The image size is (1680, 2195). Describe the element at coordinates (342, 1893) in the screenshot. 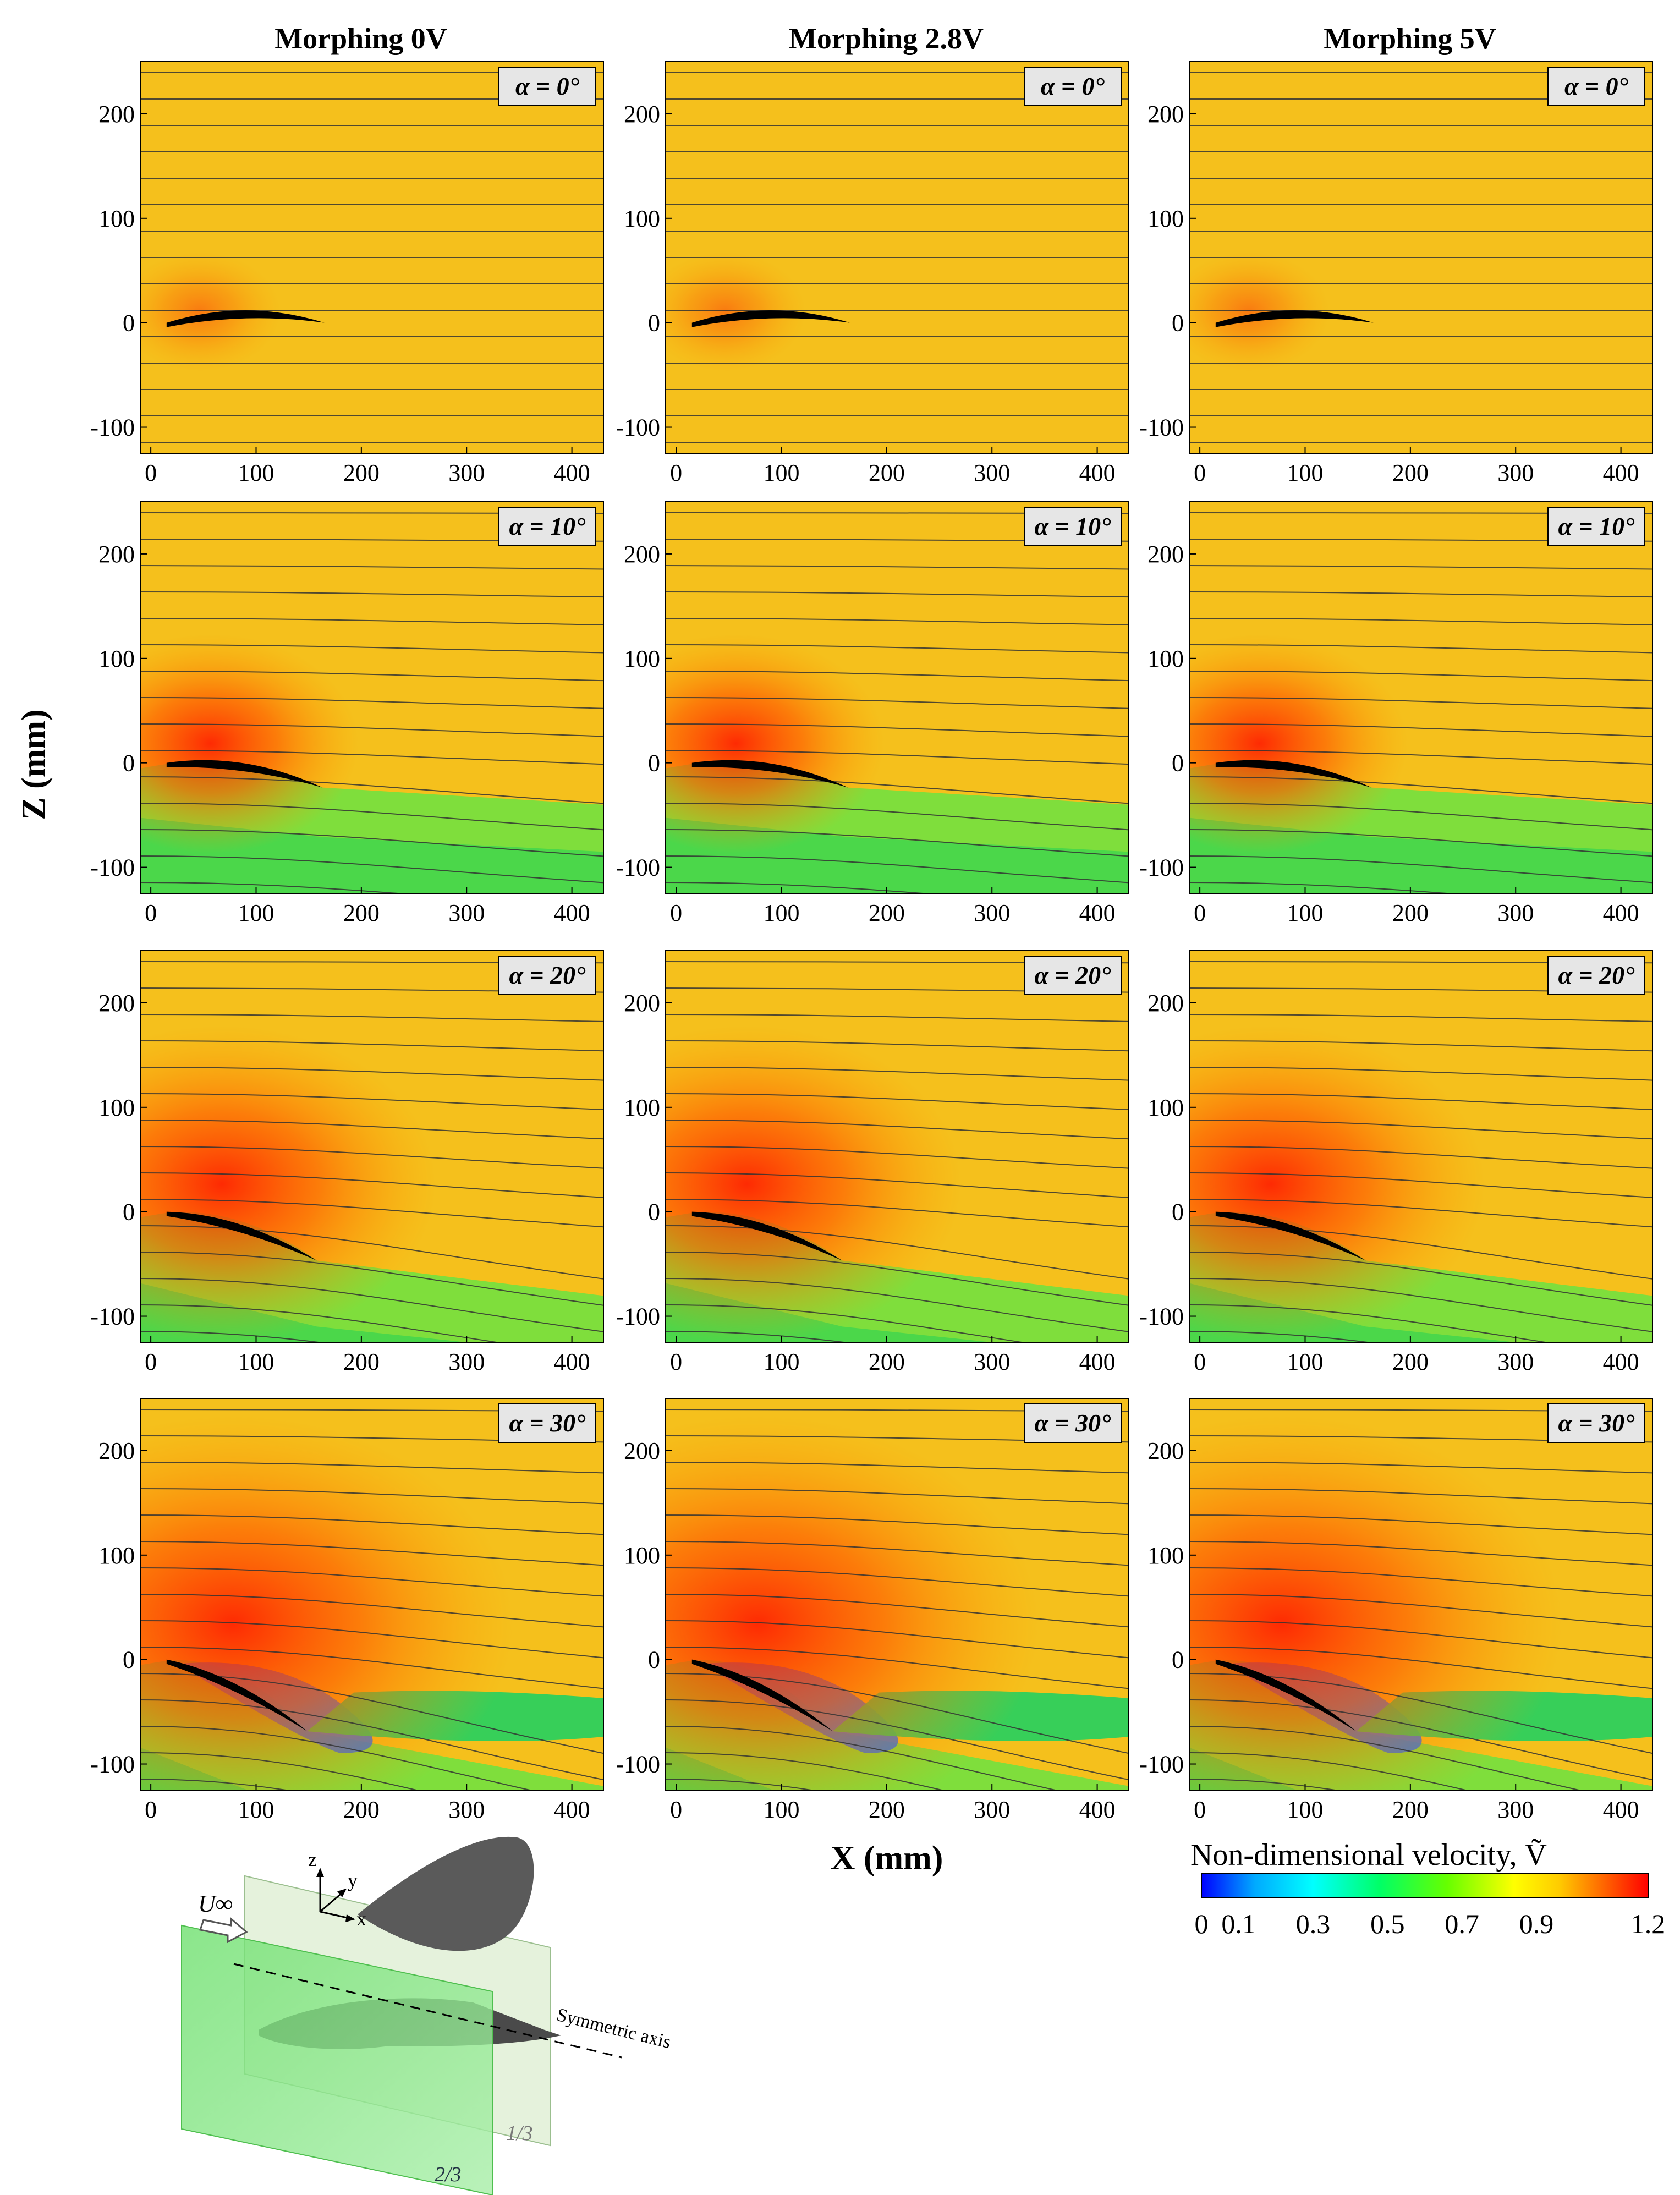

I see `axis-y-arrowhead` at that location.